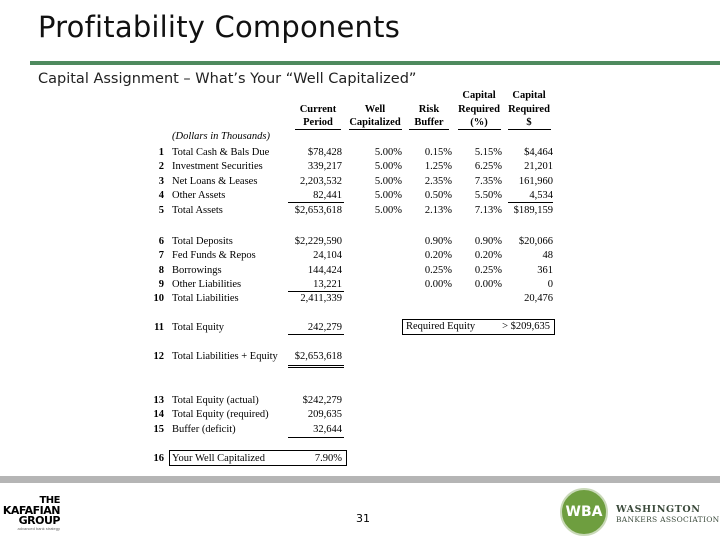 Image resolution: width=720 pixels, height=540 pixels. I want to click on cell-req-pct: 6.25%, so click(488, 166).